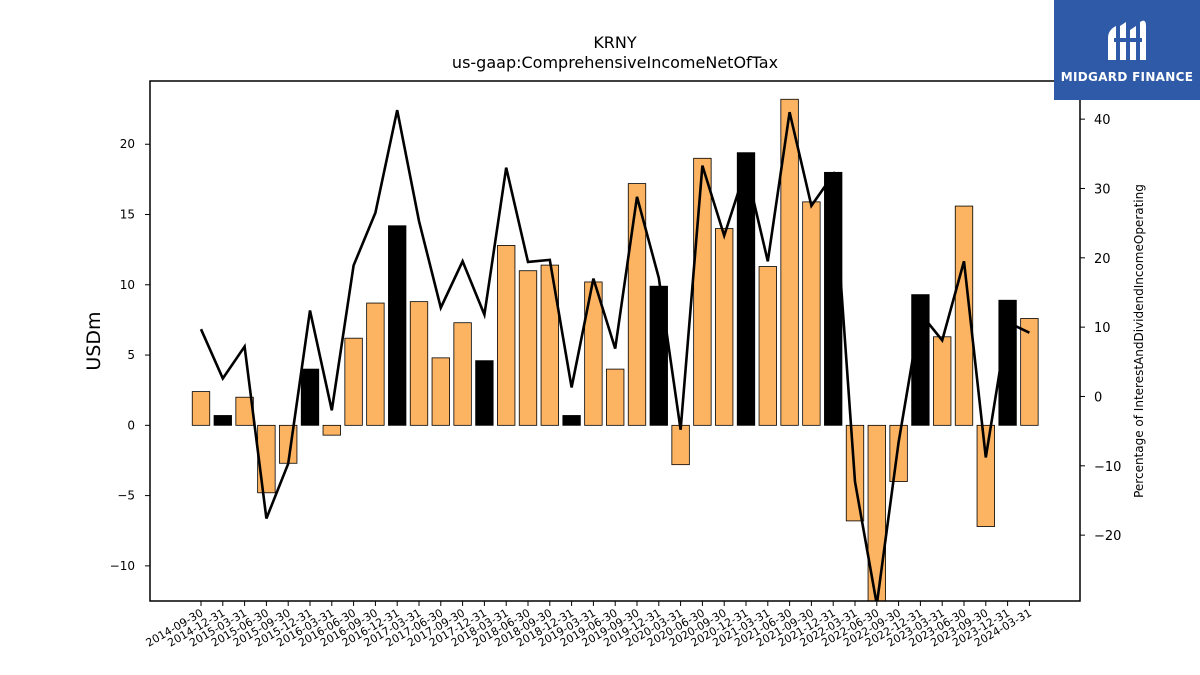  Describe the element at coordinates (615, 62) in the screenshot. I see `chart-subtitle: us-gaap:ComprehensiveIncomeNetOfTax` at that location.